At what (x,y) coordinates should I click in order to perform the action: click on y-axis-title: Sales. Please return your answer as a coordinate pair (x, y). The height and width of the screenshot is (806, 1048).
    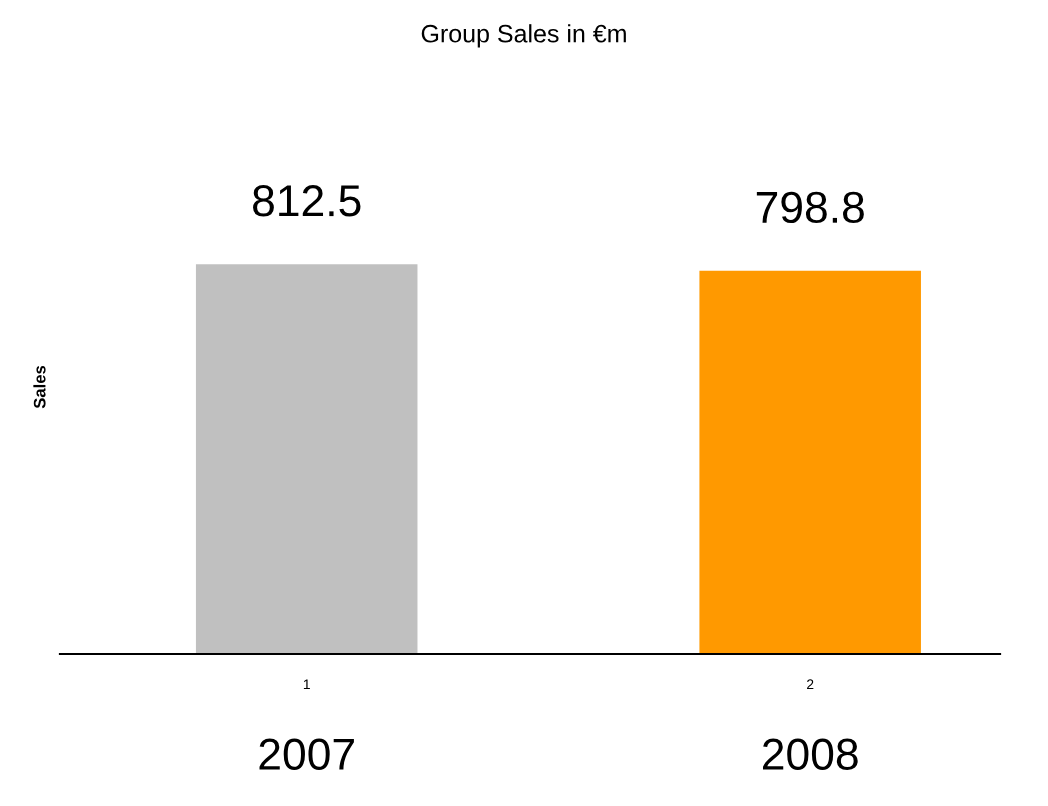
    Looking at the image, I should click on (39, 387).